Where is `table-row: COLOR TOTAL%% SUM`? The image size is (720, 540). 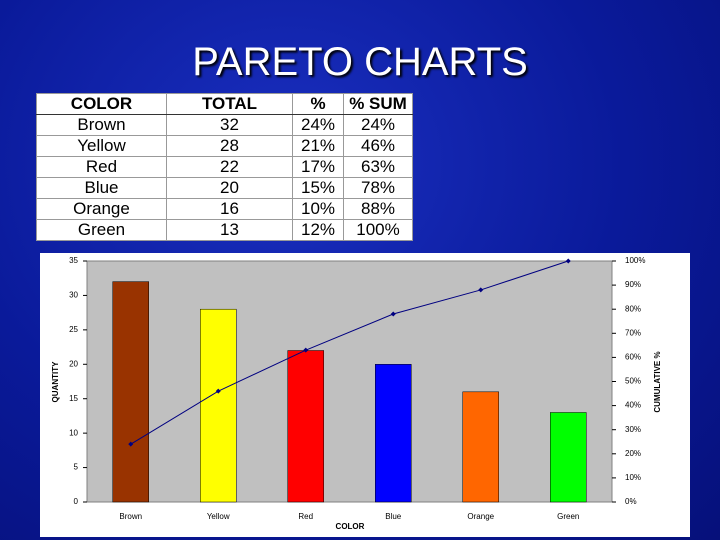
table-row: COLOR TOTAL%% SUM is located at coordinates (224, 104).